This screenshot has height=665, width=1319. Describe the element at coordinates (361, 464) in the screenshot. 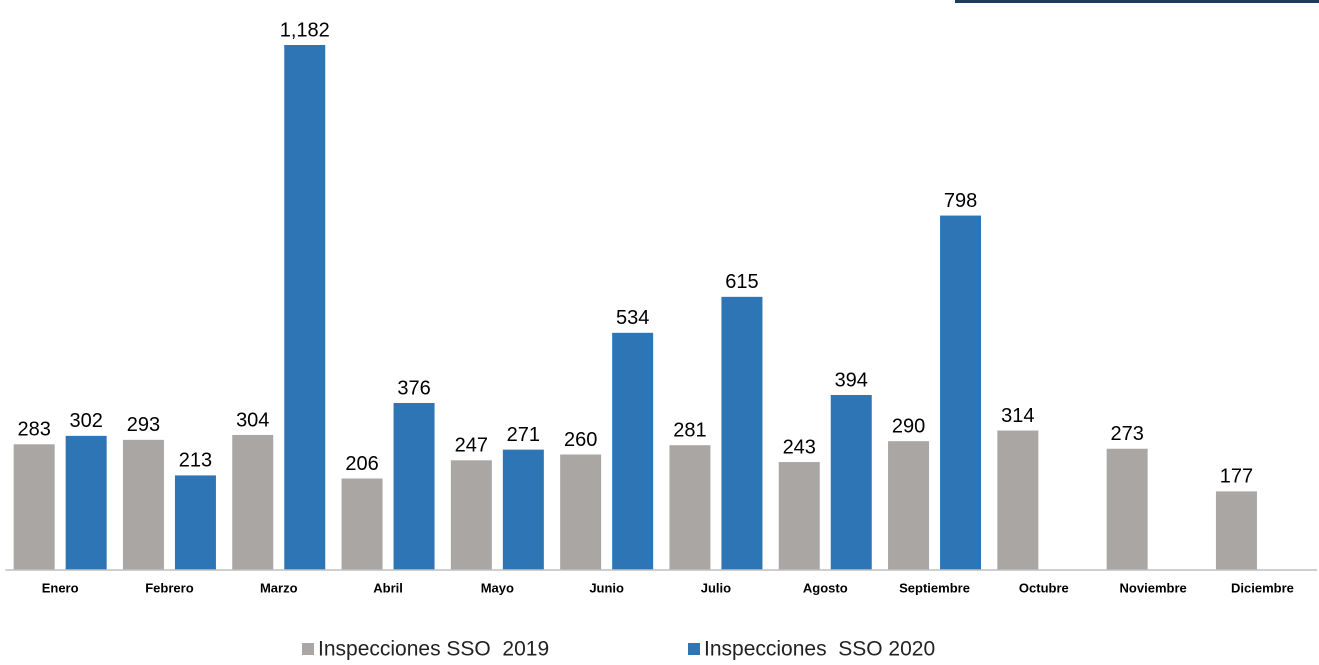

I see `value-label: 206` at that location.